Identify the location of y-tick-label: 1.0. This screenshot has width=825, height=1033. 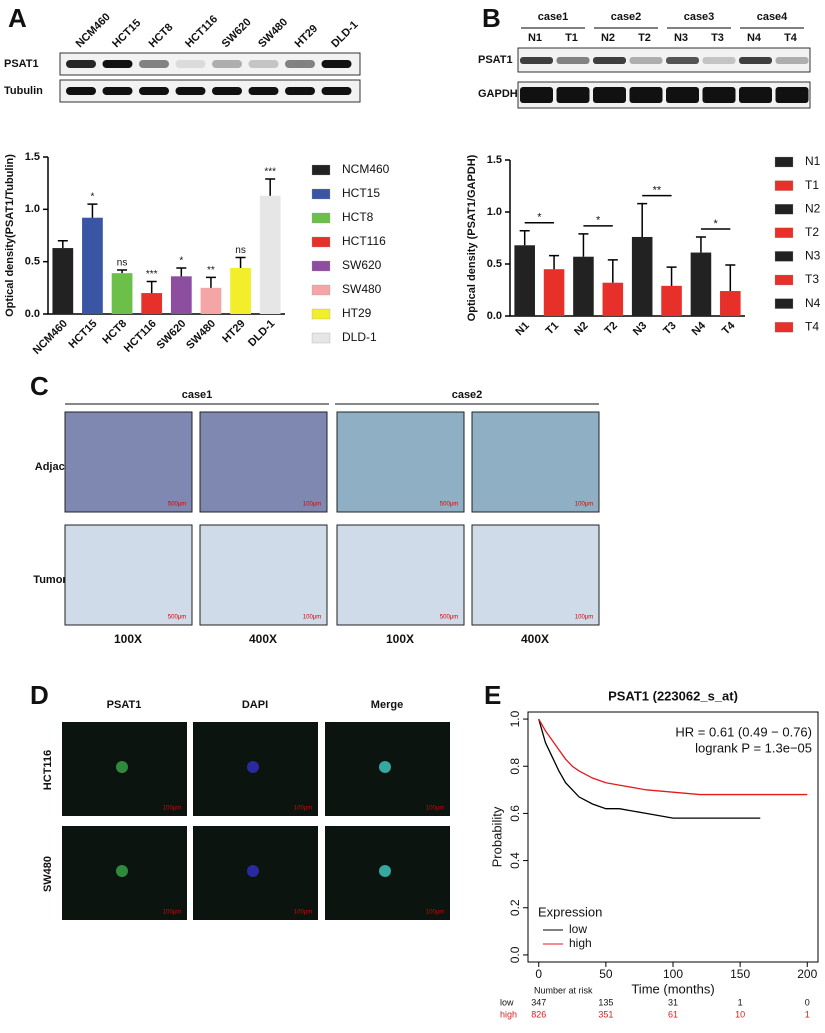
(515, 718).